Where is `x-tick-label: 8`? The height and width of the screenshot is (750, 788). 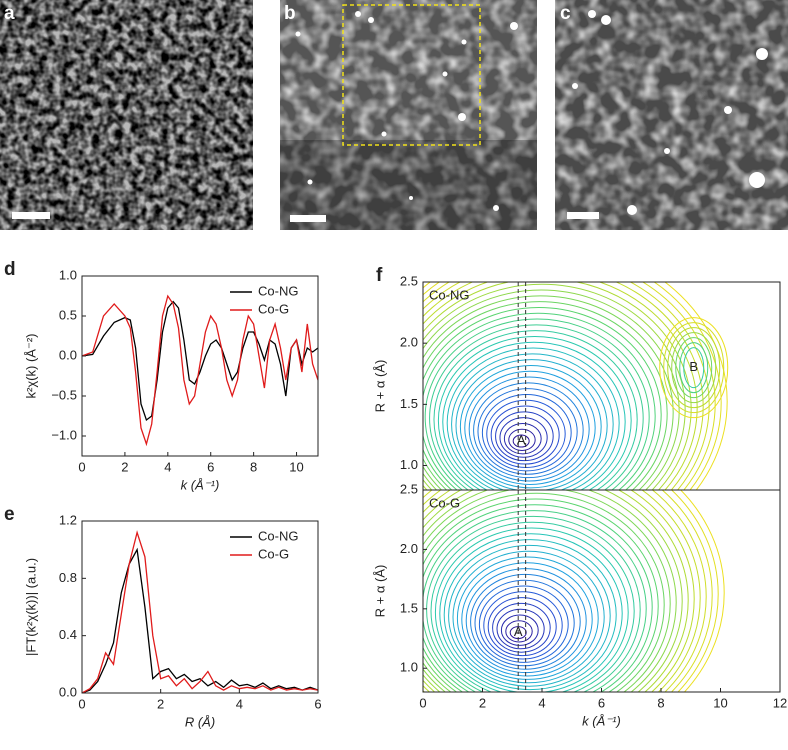
x-tick-label: 8 is located at coordinates (660, 702).